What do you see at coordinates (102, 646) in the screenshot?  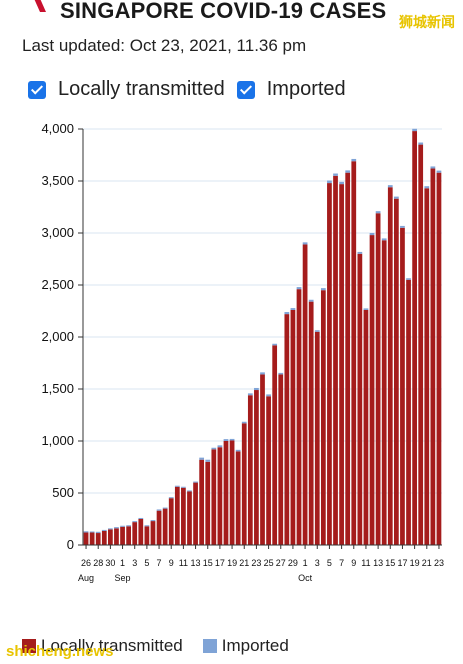 I see `legend-item-locally-transmitted: Locally transmitted` at bounding box center [102, 646].